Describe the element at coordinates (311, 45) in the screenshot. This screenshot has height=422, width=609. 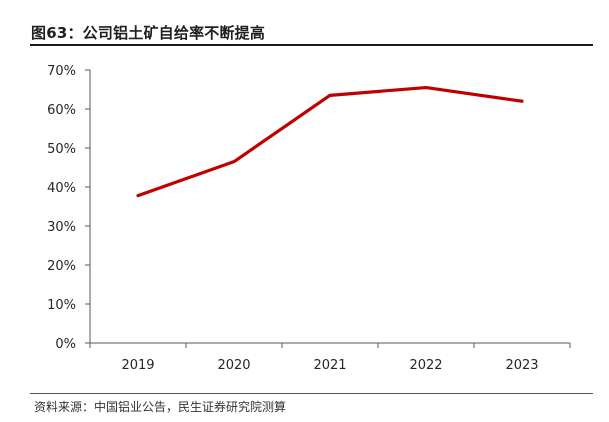
I see `title-rule` at that location.